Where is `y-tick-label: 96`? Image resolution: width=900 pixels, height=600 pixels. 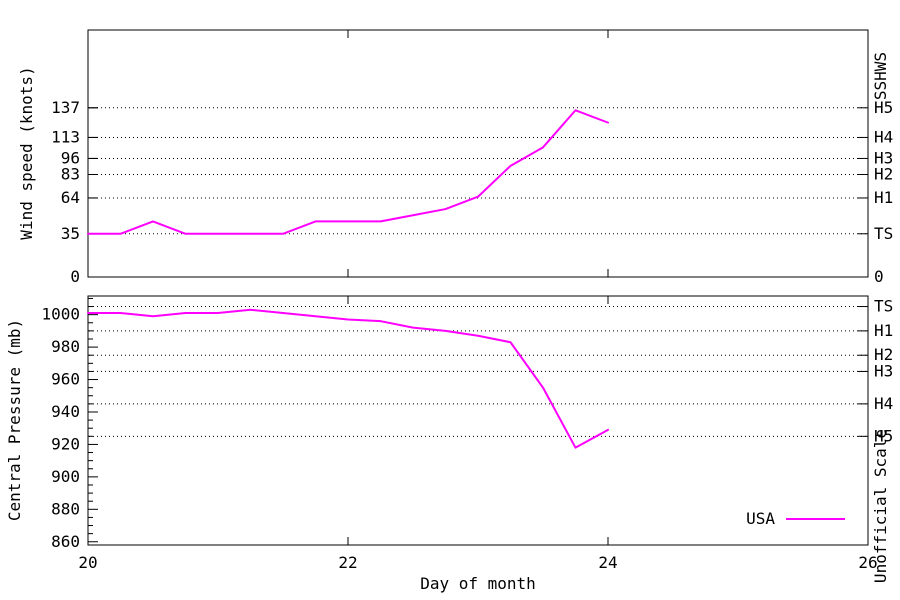
y-tick-label: 96 is located at coordinates (70, 157).